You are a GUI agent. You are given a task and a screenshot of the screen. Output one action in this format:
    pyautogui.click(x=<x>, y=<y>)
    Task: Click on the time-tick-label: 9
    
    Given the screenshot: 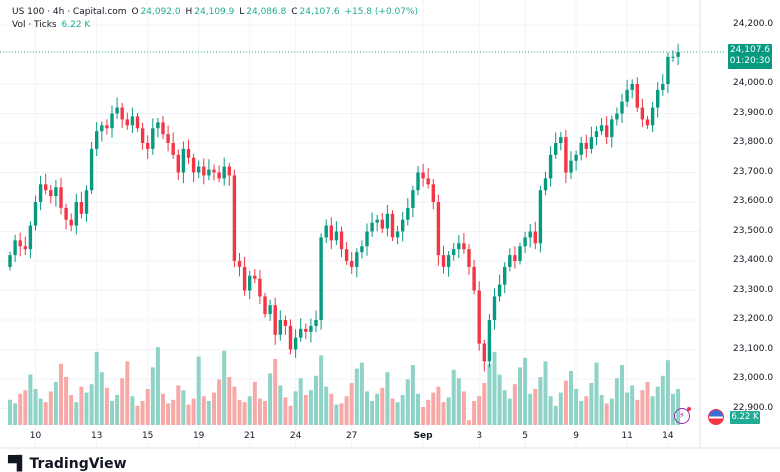 What is the action you would take?
    pyautogui.click(x=576, y=436)
    